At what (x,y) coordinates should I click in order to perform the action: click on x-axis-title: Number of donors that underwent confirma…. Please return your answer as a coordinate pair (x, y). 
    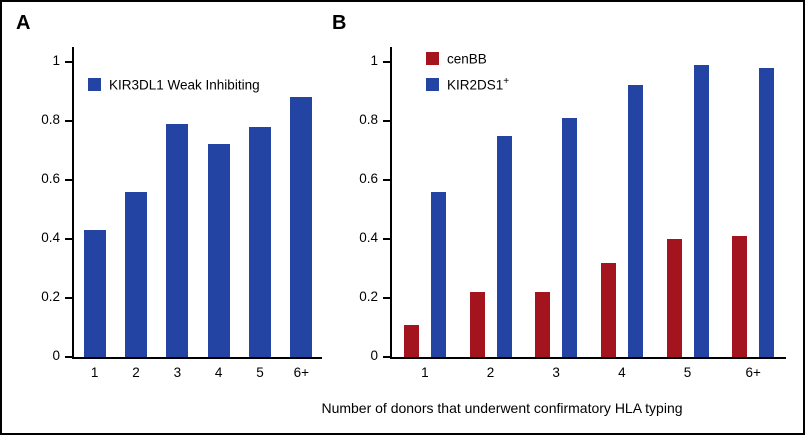
    Looking at the image, I should click on (502, 408).